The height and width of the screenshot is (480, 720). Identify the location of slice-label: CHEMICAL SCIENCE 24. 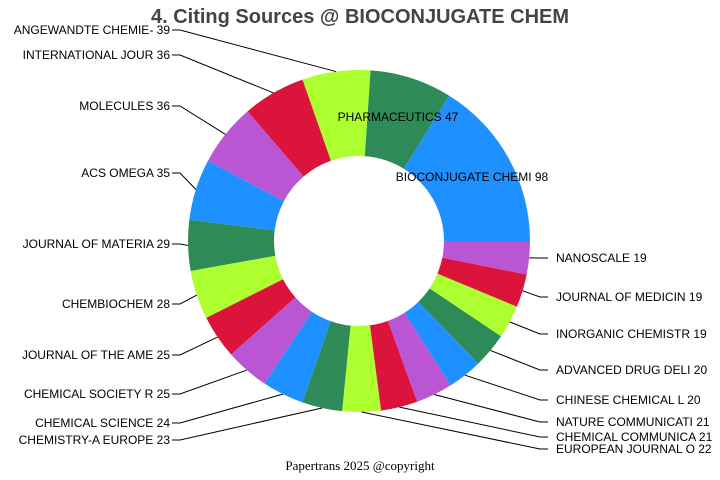
(102, 423).